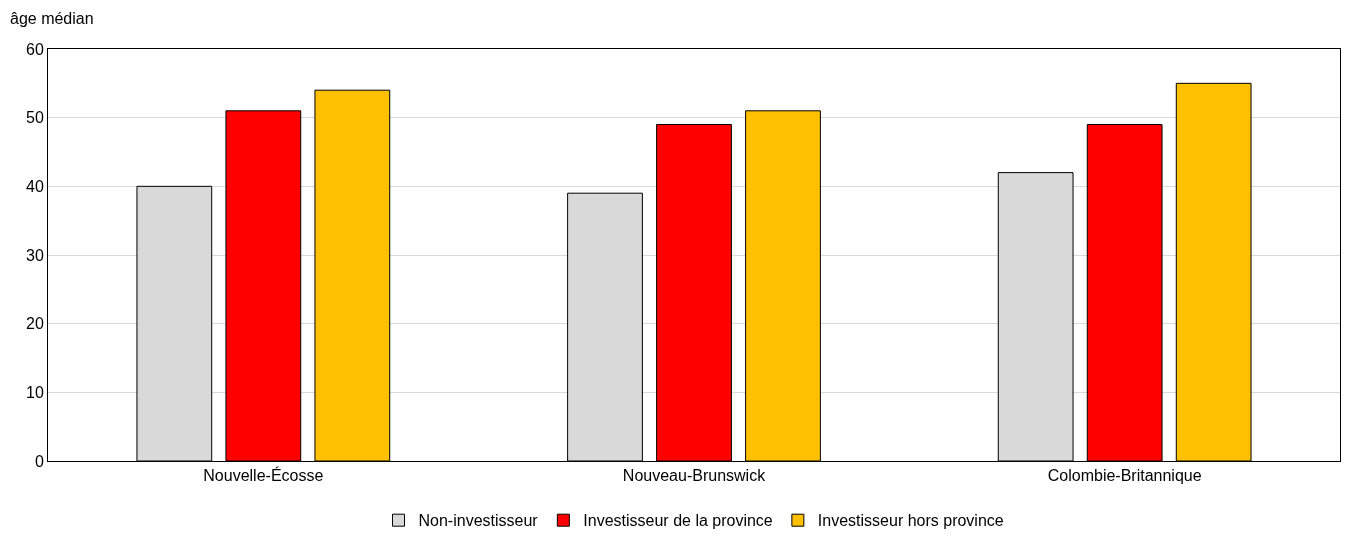  I want to click on y-tick-label: 40, so click(35, 186).